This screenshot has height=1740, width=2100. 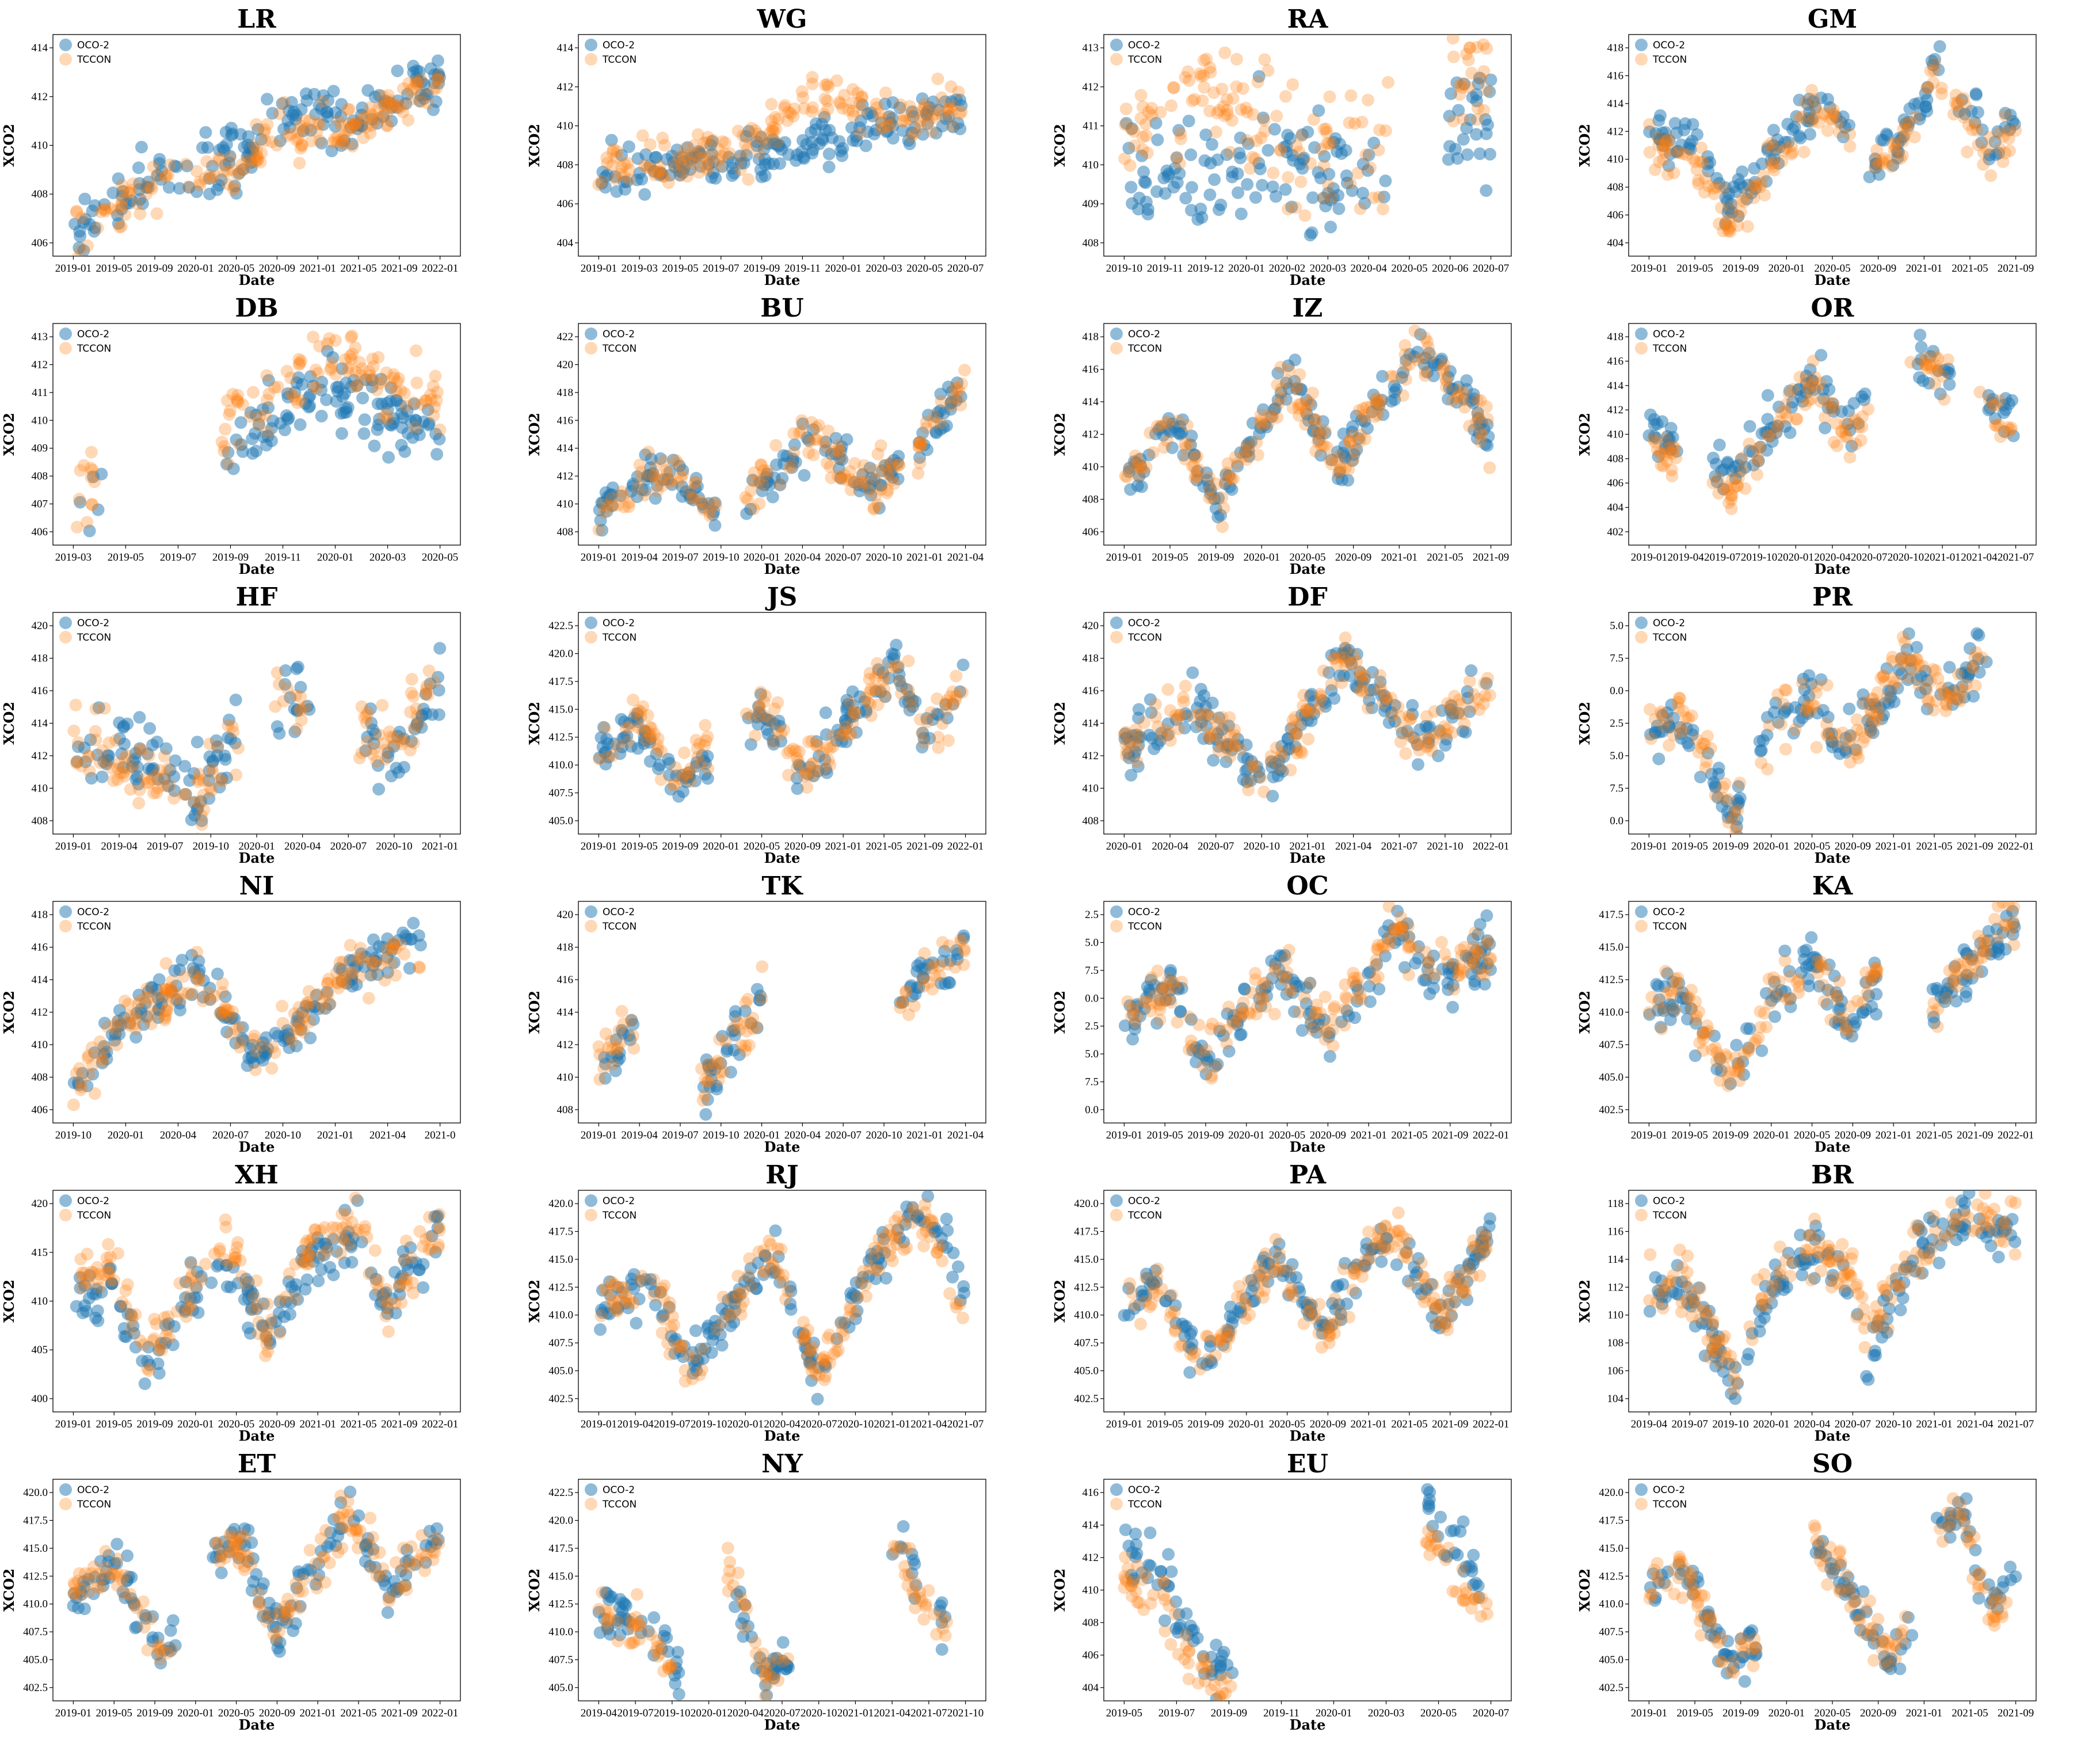 What do you see at coordinates (2016, 557) in the screenshot?
I see `x-tick-label: 2021-07` at bounding box center [2016, 557].